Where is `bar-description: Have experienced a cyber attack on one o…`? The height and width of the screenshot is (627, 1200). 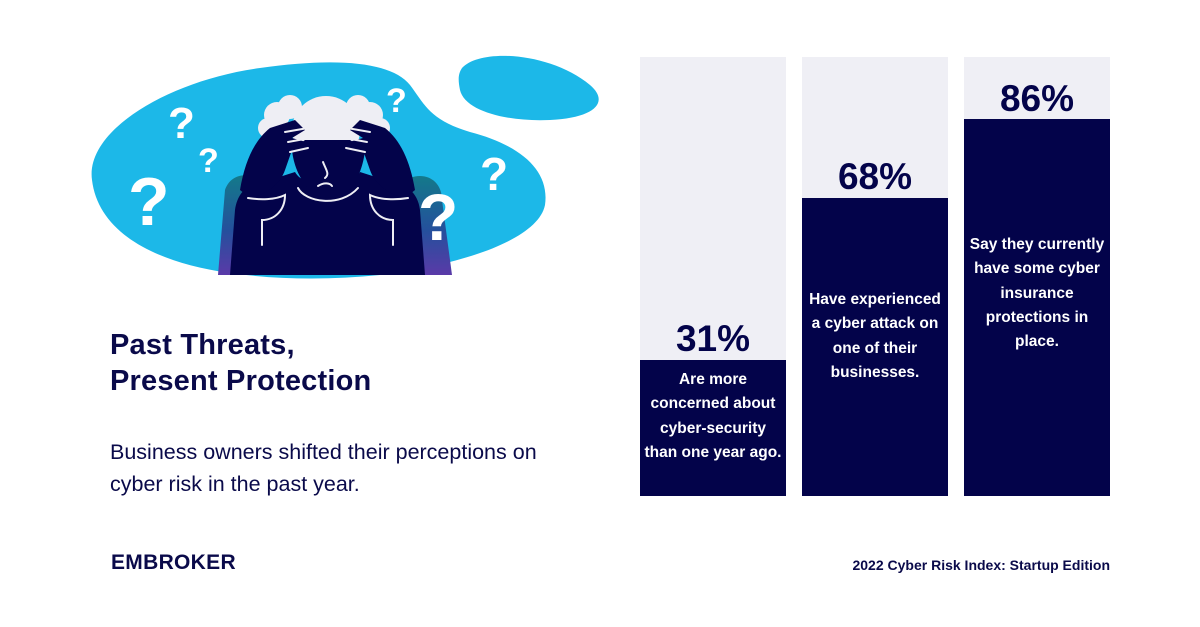
bar-description: Have experienced a cyber attack on one o… is located at coordinates (875, 336).